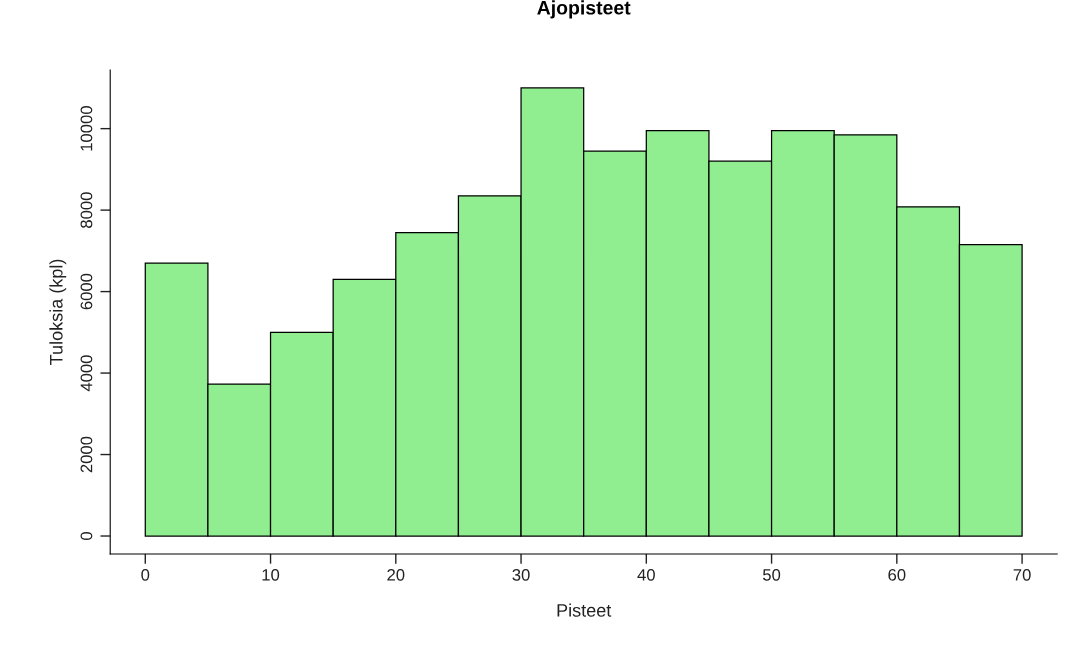 Image resolution: width=1070 pixels, height=654 pixels. Describe the element at coordinates (86, 454) in the screenshot. I see `y-tick-label: 2000` at that location.